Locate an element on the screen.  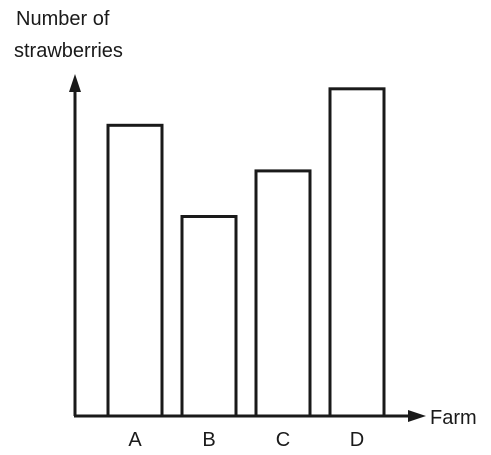
x-tick-labels: A B C D is located at coordinates (246, 440).